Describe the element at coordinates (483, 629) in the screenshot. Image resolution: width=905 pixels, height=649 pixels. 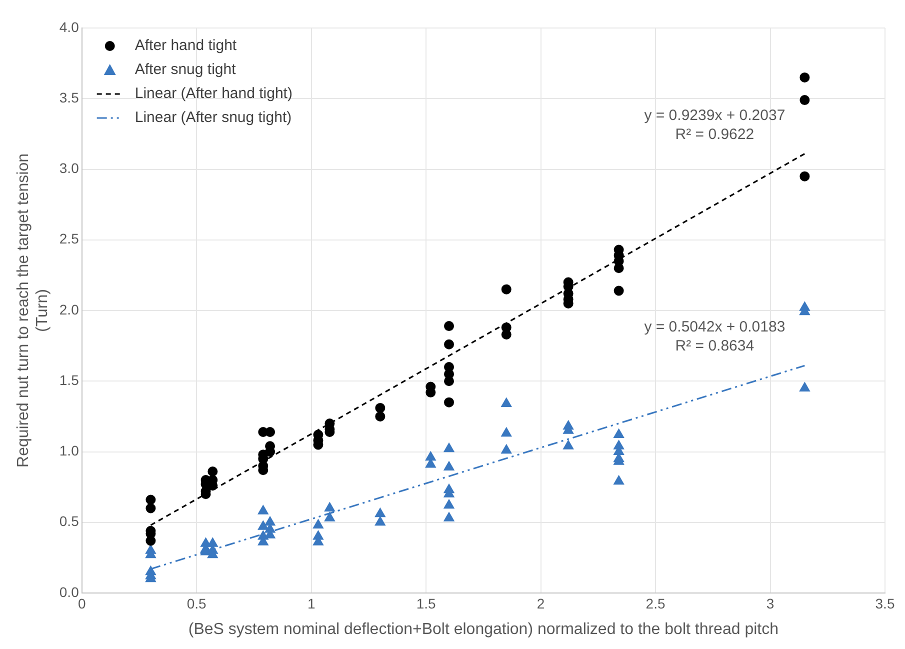
I see `x-axis-title: (BeS system nominal deflection+Bolt elongation) normalized to the bolt thread pitch` at that location.